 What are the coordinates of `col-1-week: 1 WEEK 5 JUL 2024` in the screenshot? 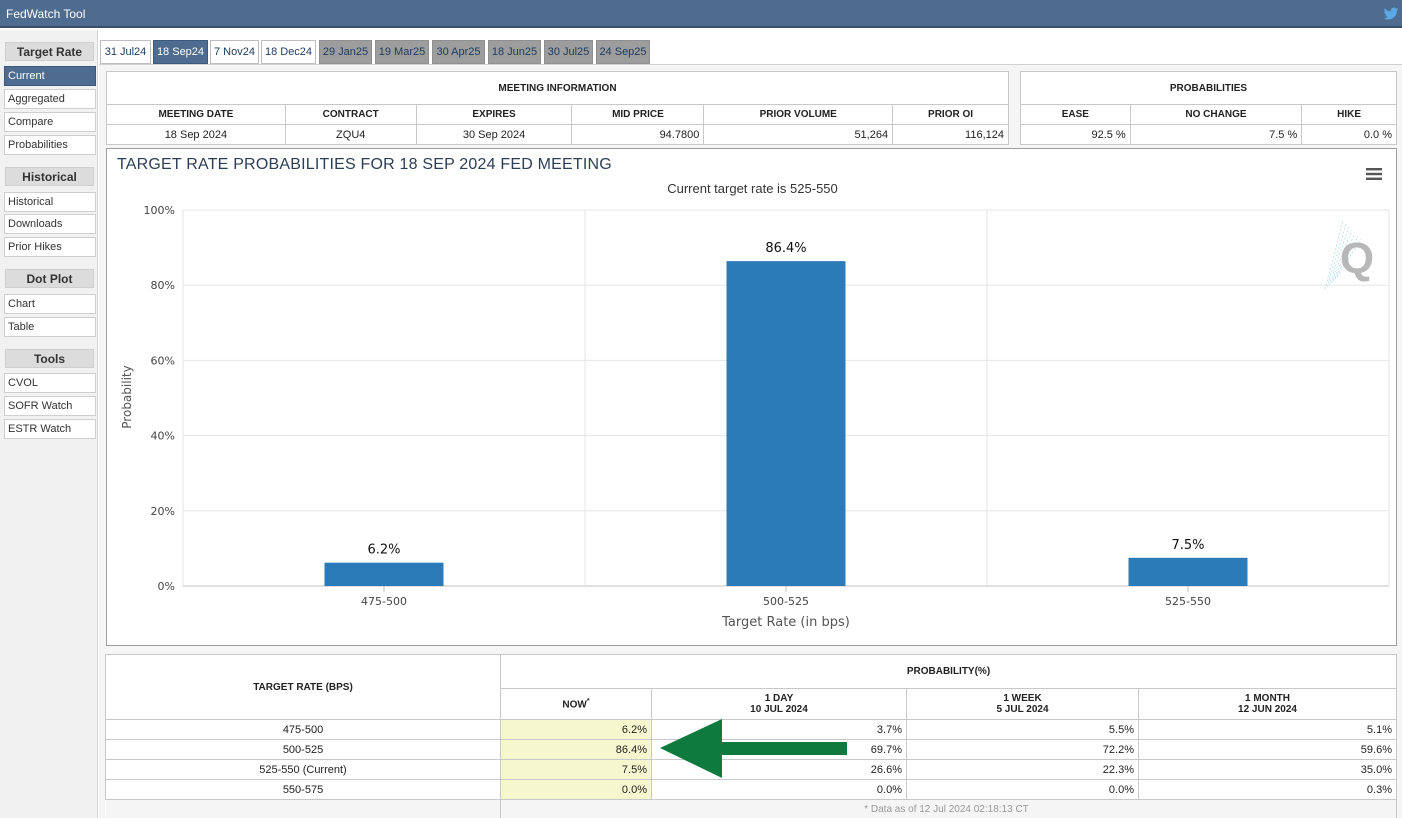 It's located at (1022, 704).